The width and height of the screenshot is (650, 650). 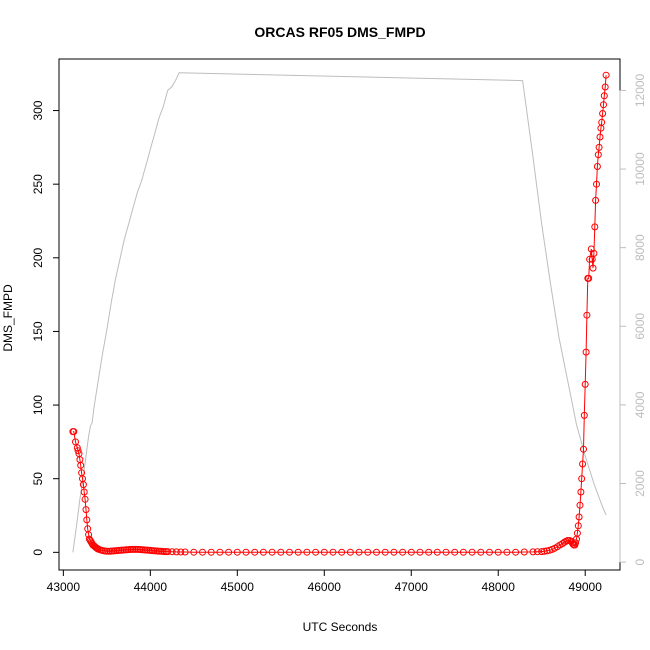 What do you see at coordinates (340, 627) in the screenshot?
I see `x-axis-label: UTC Seconds` at bounding box center [340, 627].